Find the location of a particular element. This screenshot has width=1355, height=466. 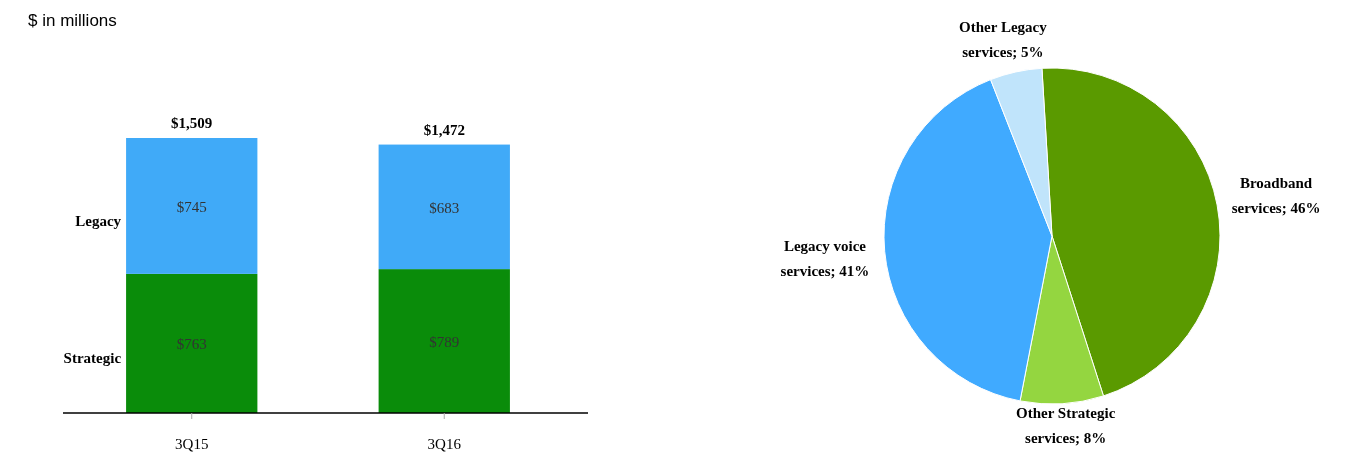

total-label: $1,472 is located at coordinates (444, 129).